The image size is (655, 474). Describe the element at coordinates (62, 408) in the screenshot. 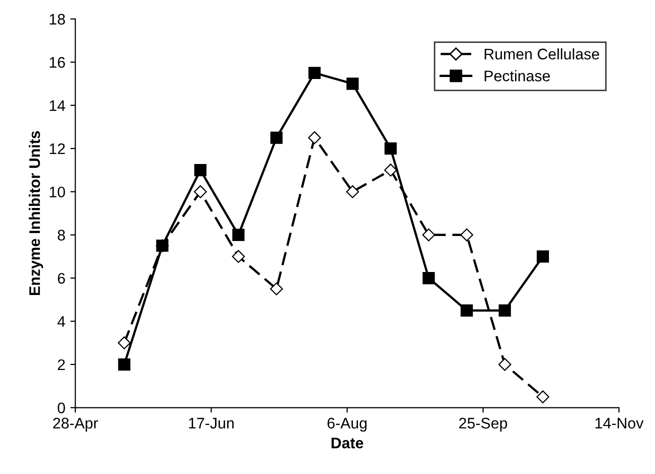

I see `y-tick-label: 0` at that location.